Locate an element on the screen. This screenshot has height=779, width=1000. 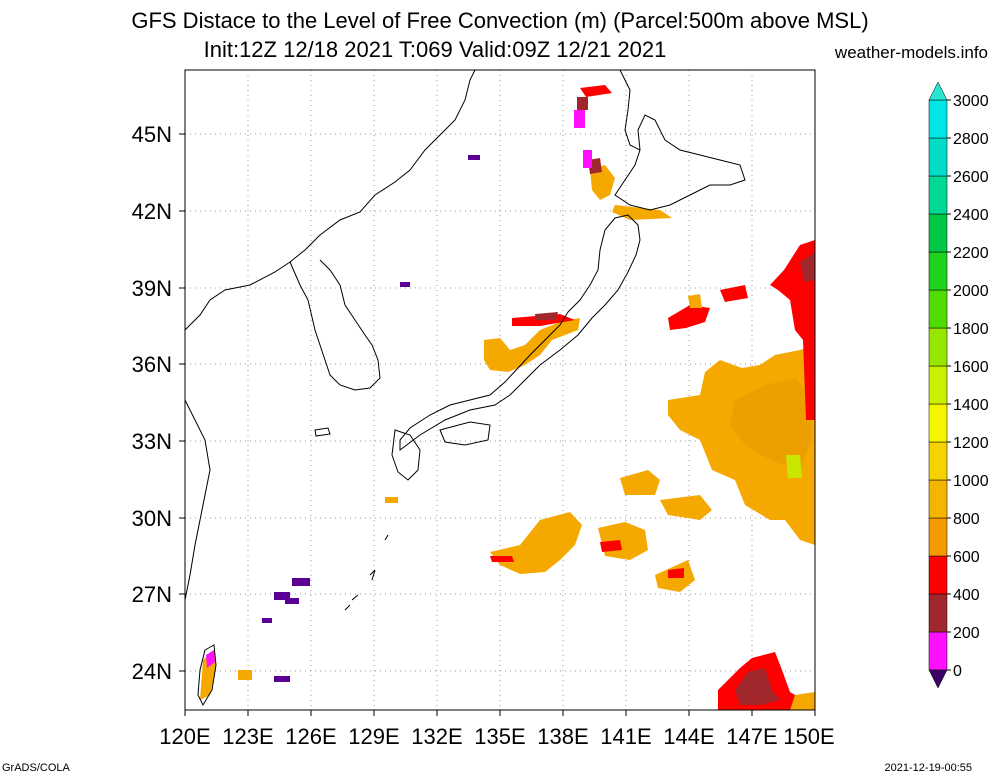
lon-label: 120E is located at coordinates (184, 736).